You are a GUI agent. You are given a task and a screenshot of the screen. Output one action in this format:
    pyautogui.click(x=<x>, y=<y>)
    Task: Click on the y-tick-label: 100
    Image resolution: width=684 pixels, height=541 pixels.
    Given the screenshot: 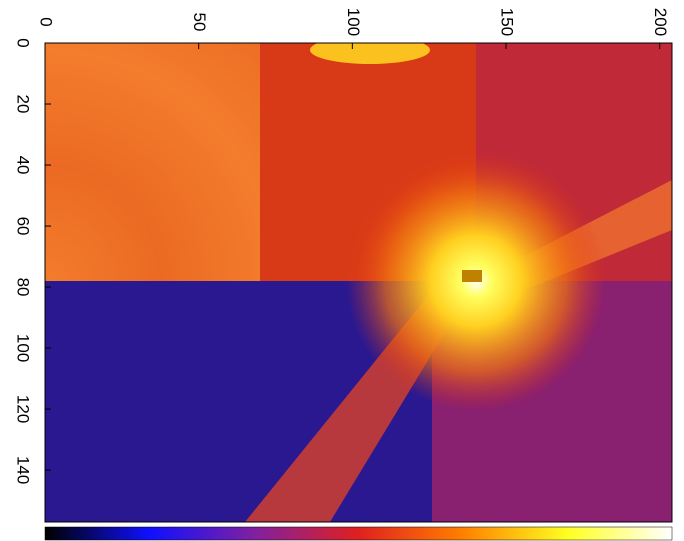 What is the action you would take?
    pyautogui.click(x=23, y=348)
    